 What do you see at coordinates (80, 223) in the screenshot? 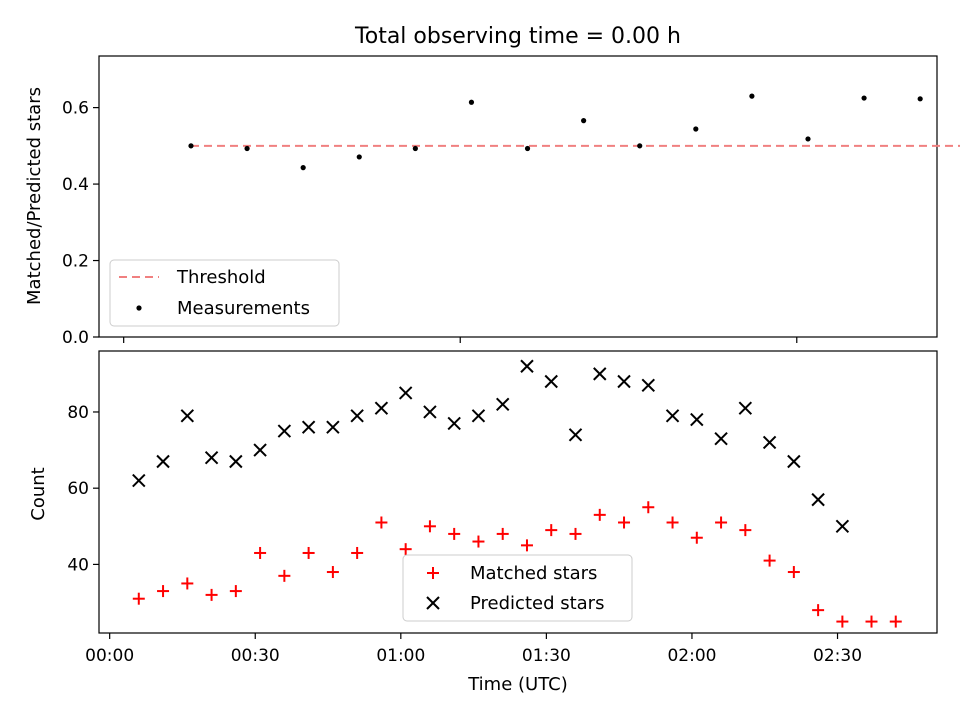
I see `ratio-y-ticks: 0.0 0.2 0.4 0.6` at bounding box center [80, 223].